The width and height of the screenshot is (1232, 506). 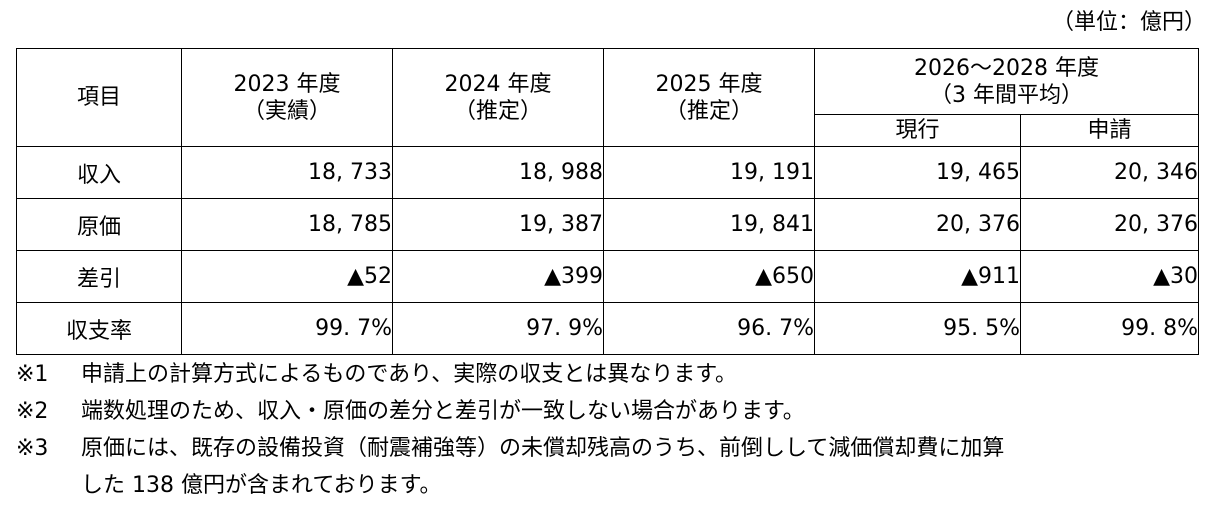 What do you see at coordinates (443, 411) in the screenshot?
I see `note-text: 端数処理のため、収入・原価の差分と差引が一致しない場合があります。` at bounding box center [443, 411].